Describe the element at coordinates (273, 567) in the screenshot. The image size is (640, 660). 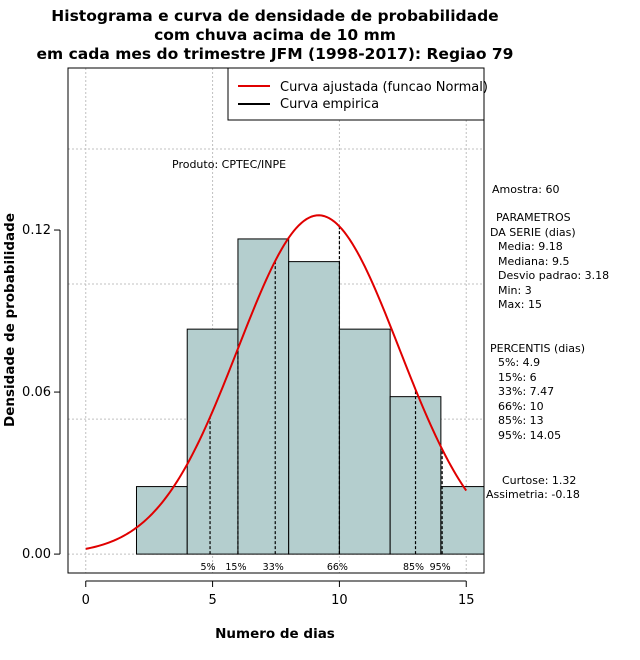
I see `percentile-label: 33%` at that location.